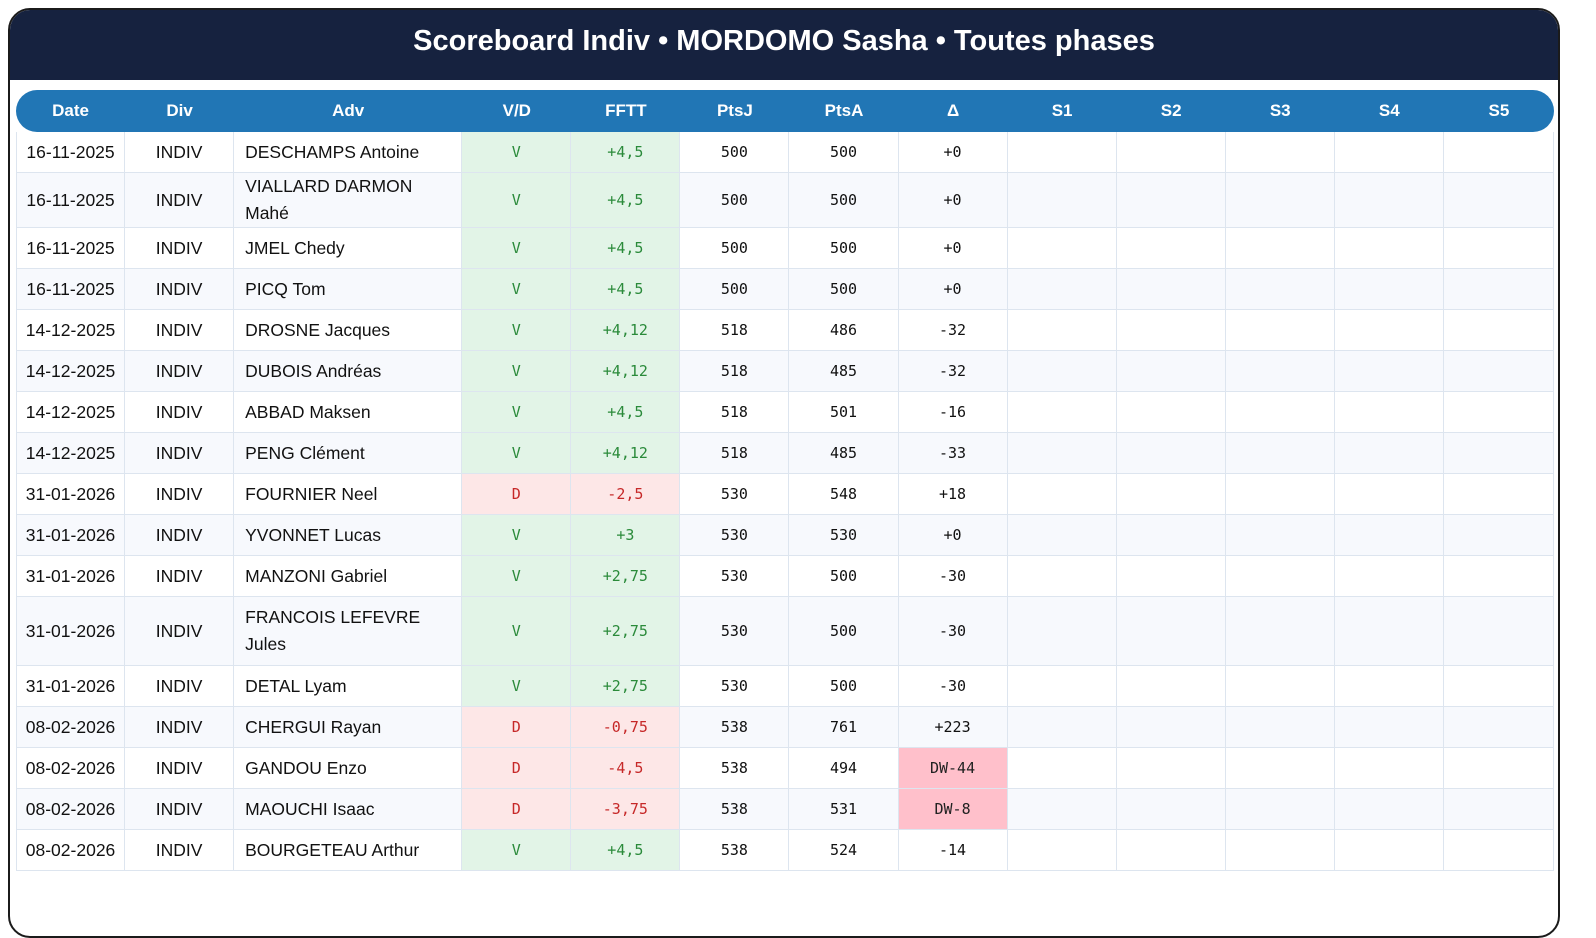 This screenshot has height=938, width=1596. What do you see at coordinates (517, 809) in the screenshot?
I see `result-cell: D` at bounding box center [517, 809].